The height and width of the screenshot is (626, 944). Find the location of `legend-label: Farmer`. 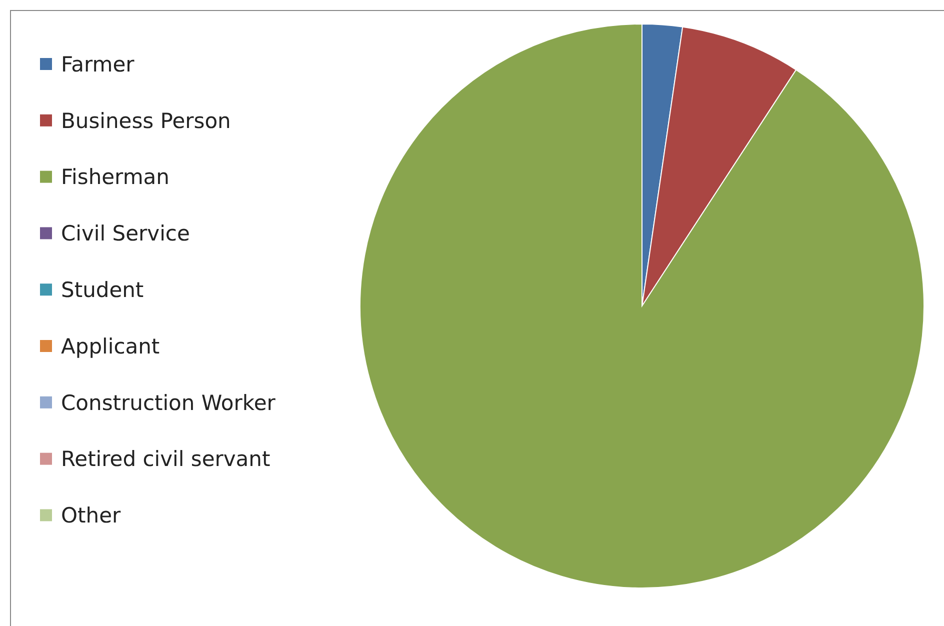

legend-label: Farmer is located at coordinates (98, 64).